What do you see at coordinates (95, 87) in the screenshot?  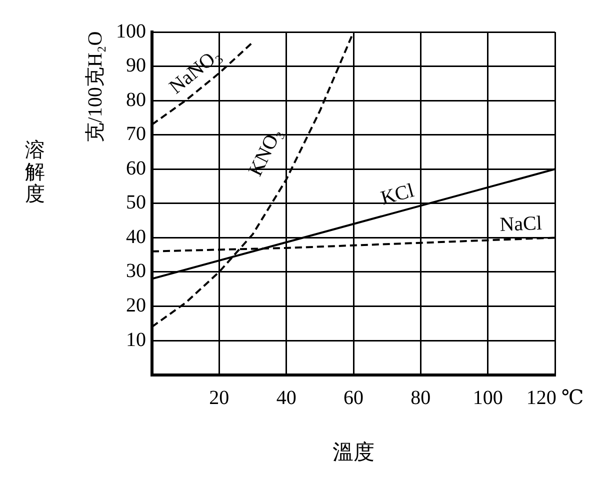 I see `text: 克/100克H₂O` at bounding box center [95, 87].